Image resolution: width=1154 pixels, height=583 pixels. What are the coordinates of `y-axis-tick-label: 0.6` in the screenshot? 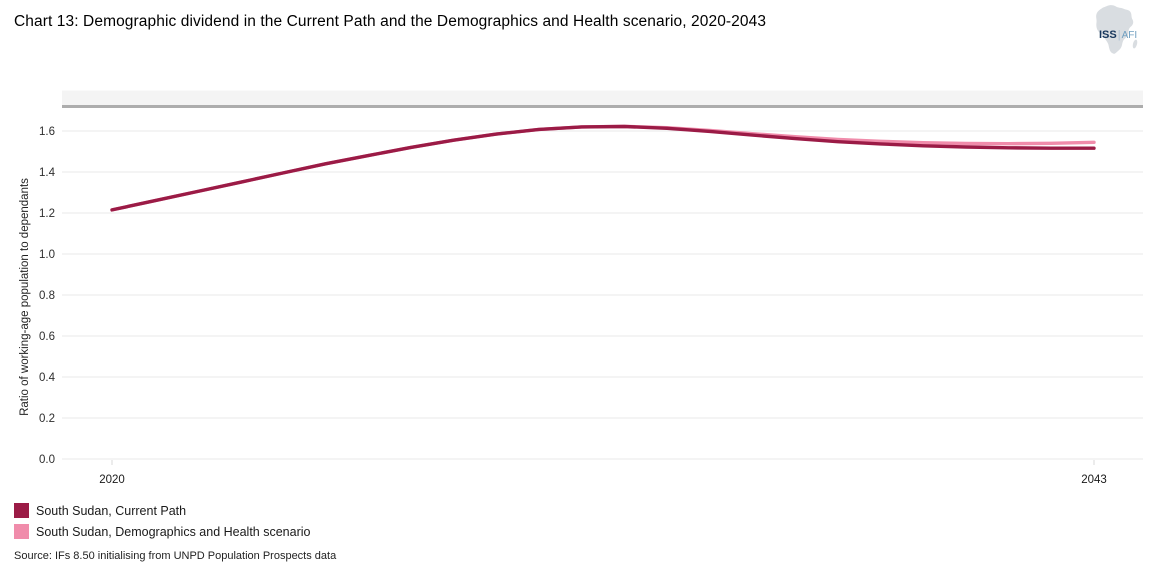 It's located at (47, 337).